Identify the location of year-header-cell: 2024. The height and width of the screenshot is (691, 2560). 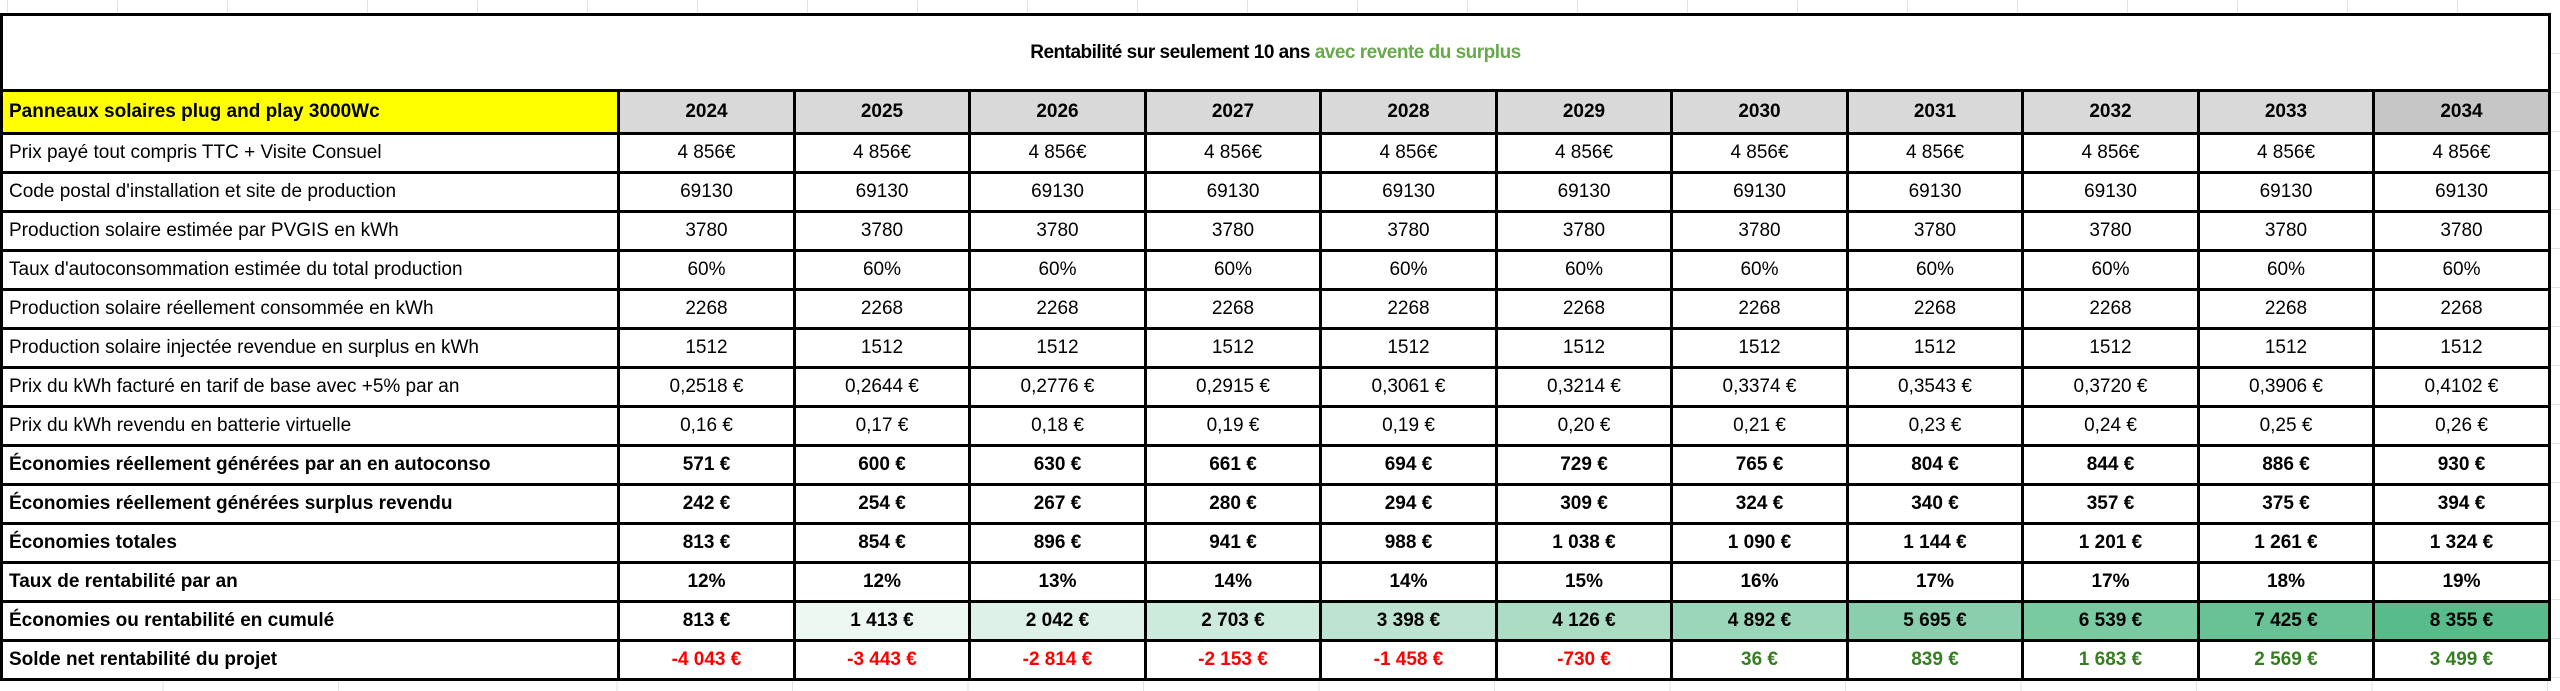
(706, 112).